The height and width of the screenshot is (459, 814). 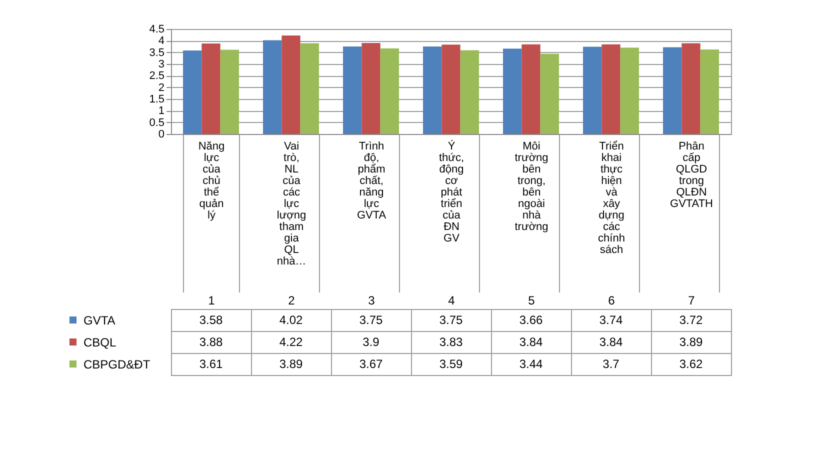 What do you see at coordinates (692, 301) in the screenshot?
I see `text: 7` at bounding box center [692, 301].